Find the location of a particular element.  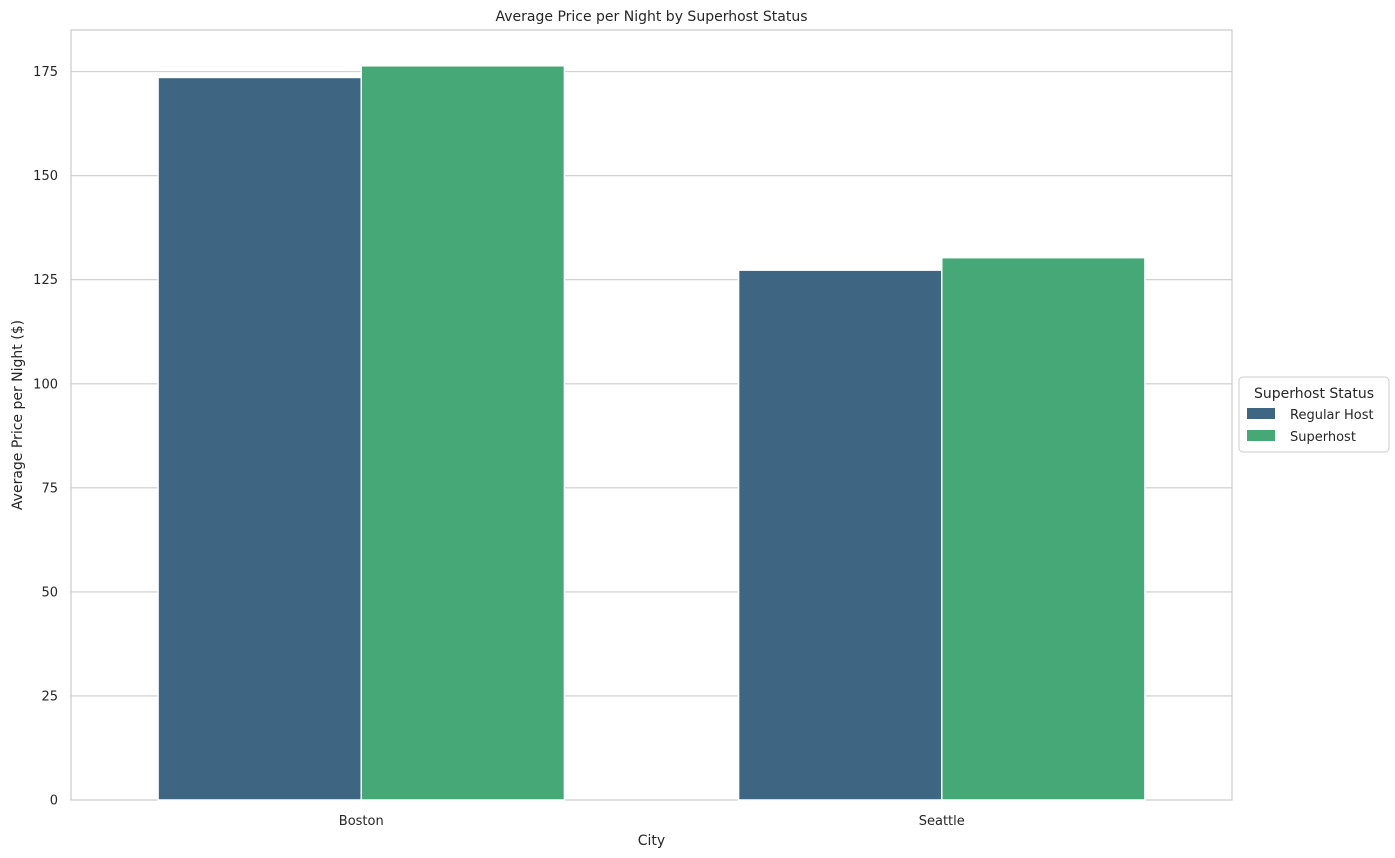

y-tick-label: 175 is located at coordinates (45, 72).